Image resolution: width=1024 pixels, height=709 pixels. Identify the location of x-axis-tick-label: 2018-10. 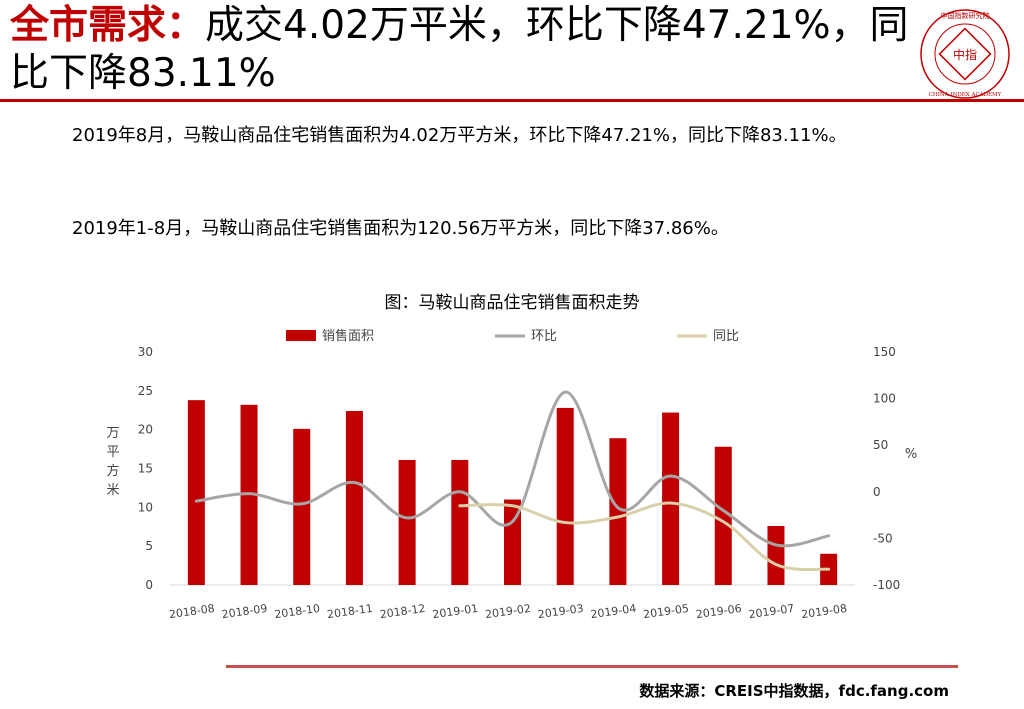
(297, 611).